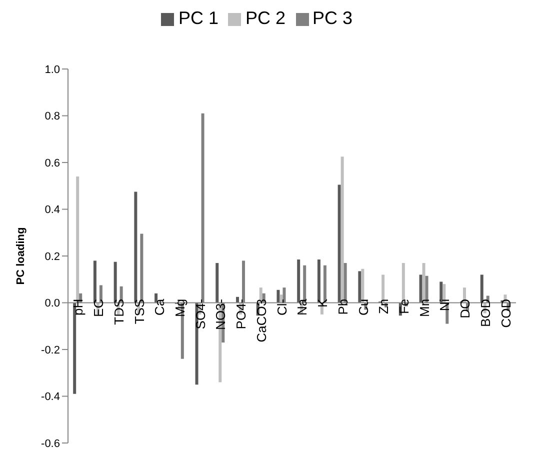 This screenshot has height=462, width=534. What do you see at coordinates (220, 314) in the screenshot?
I see `x-tick-label: NO3-` at bounding box center [220, 314].